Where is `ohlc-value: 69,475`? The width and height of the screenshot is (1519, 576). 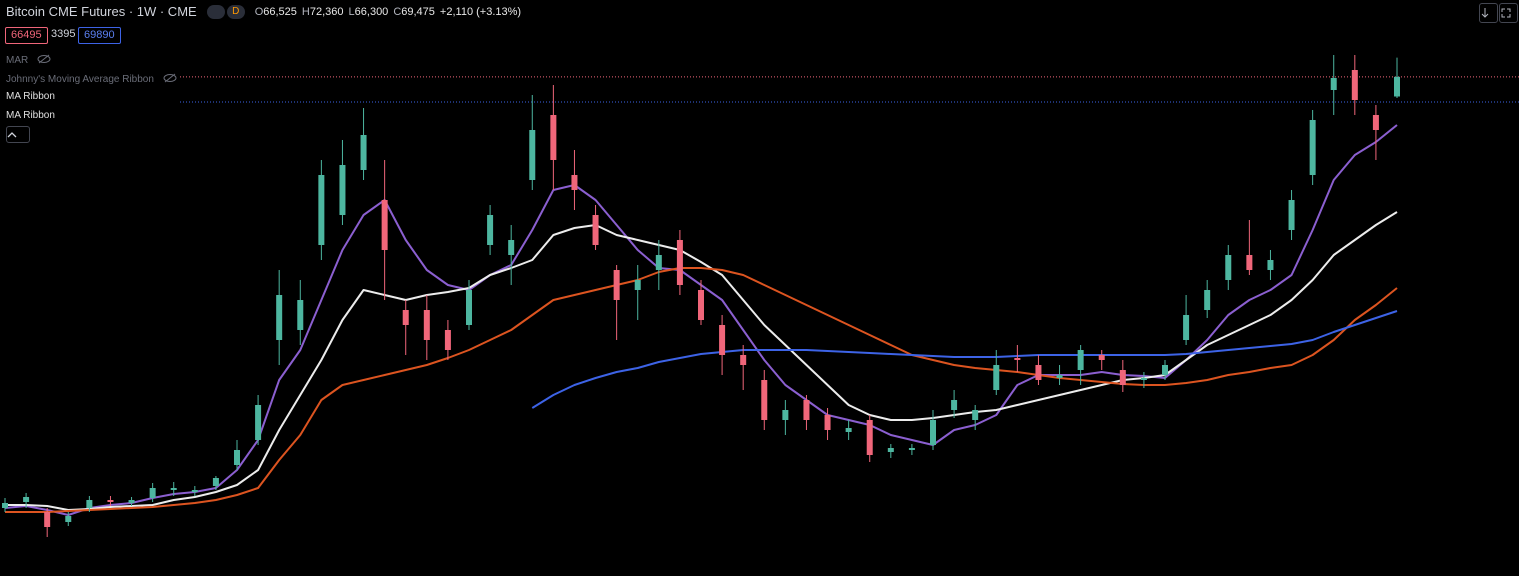 ohlc-value: 69,475 is located at coordinates (418, 11).